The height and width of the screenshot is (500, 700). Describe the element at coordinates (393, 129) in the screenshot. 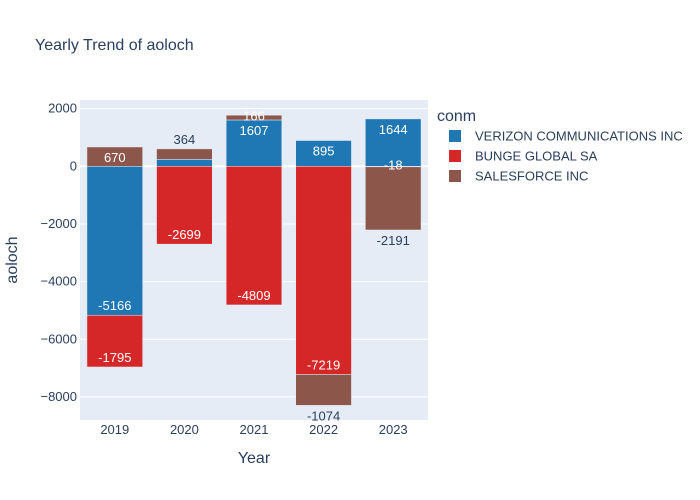

I see `data-label: 1644` at that location.